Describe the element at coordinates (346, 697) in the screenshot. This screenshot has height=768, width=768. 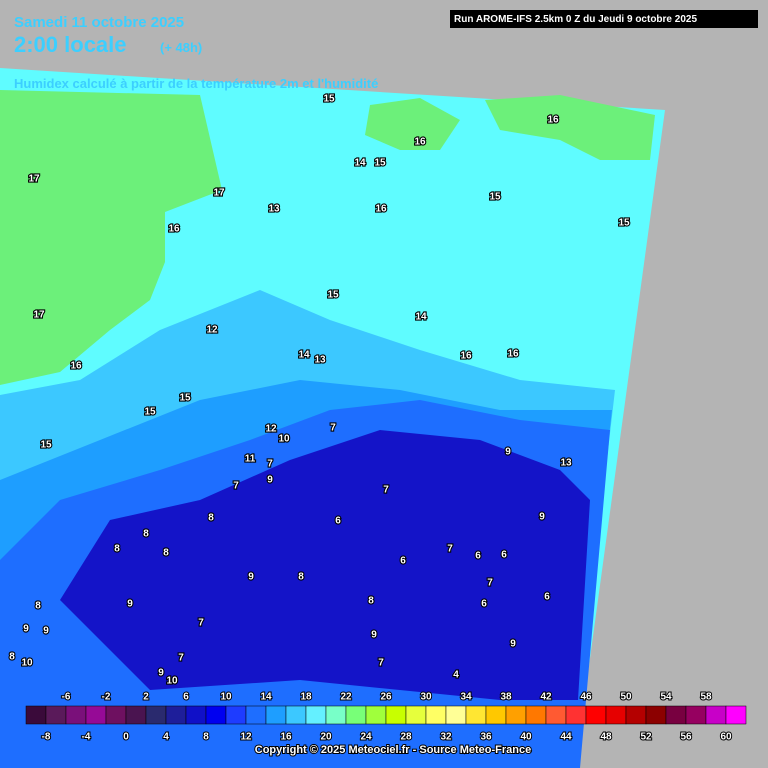
I see `colorbar-label: 22` at that location.